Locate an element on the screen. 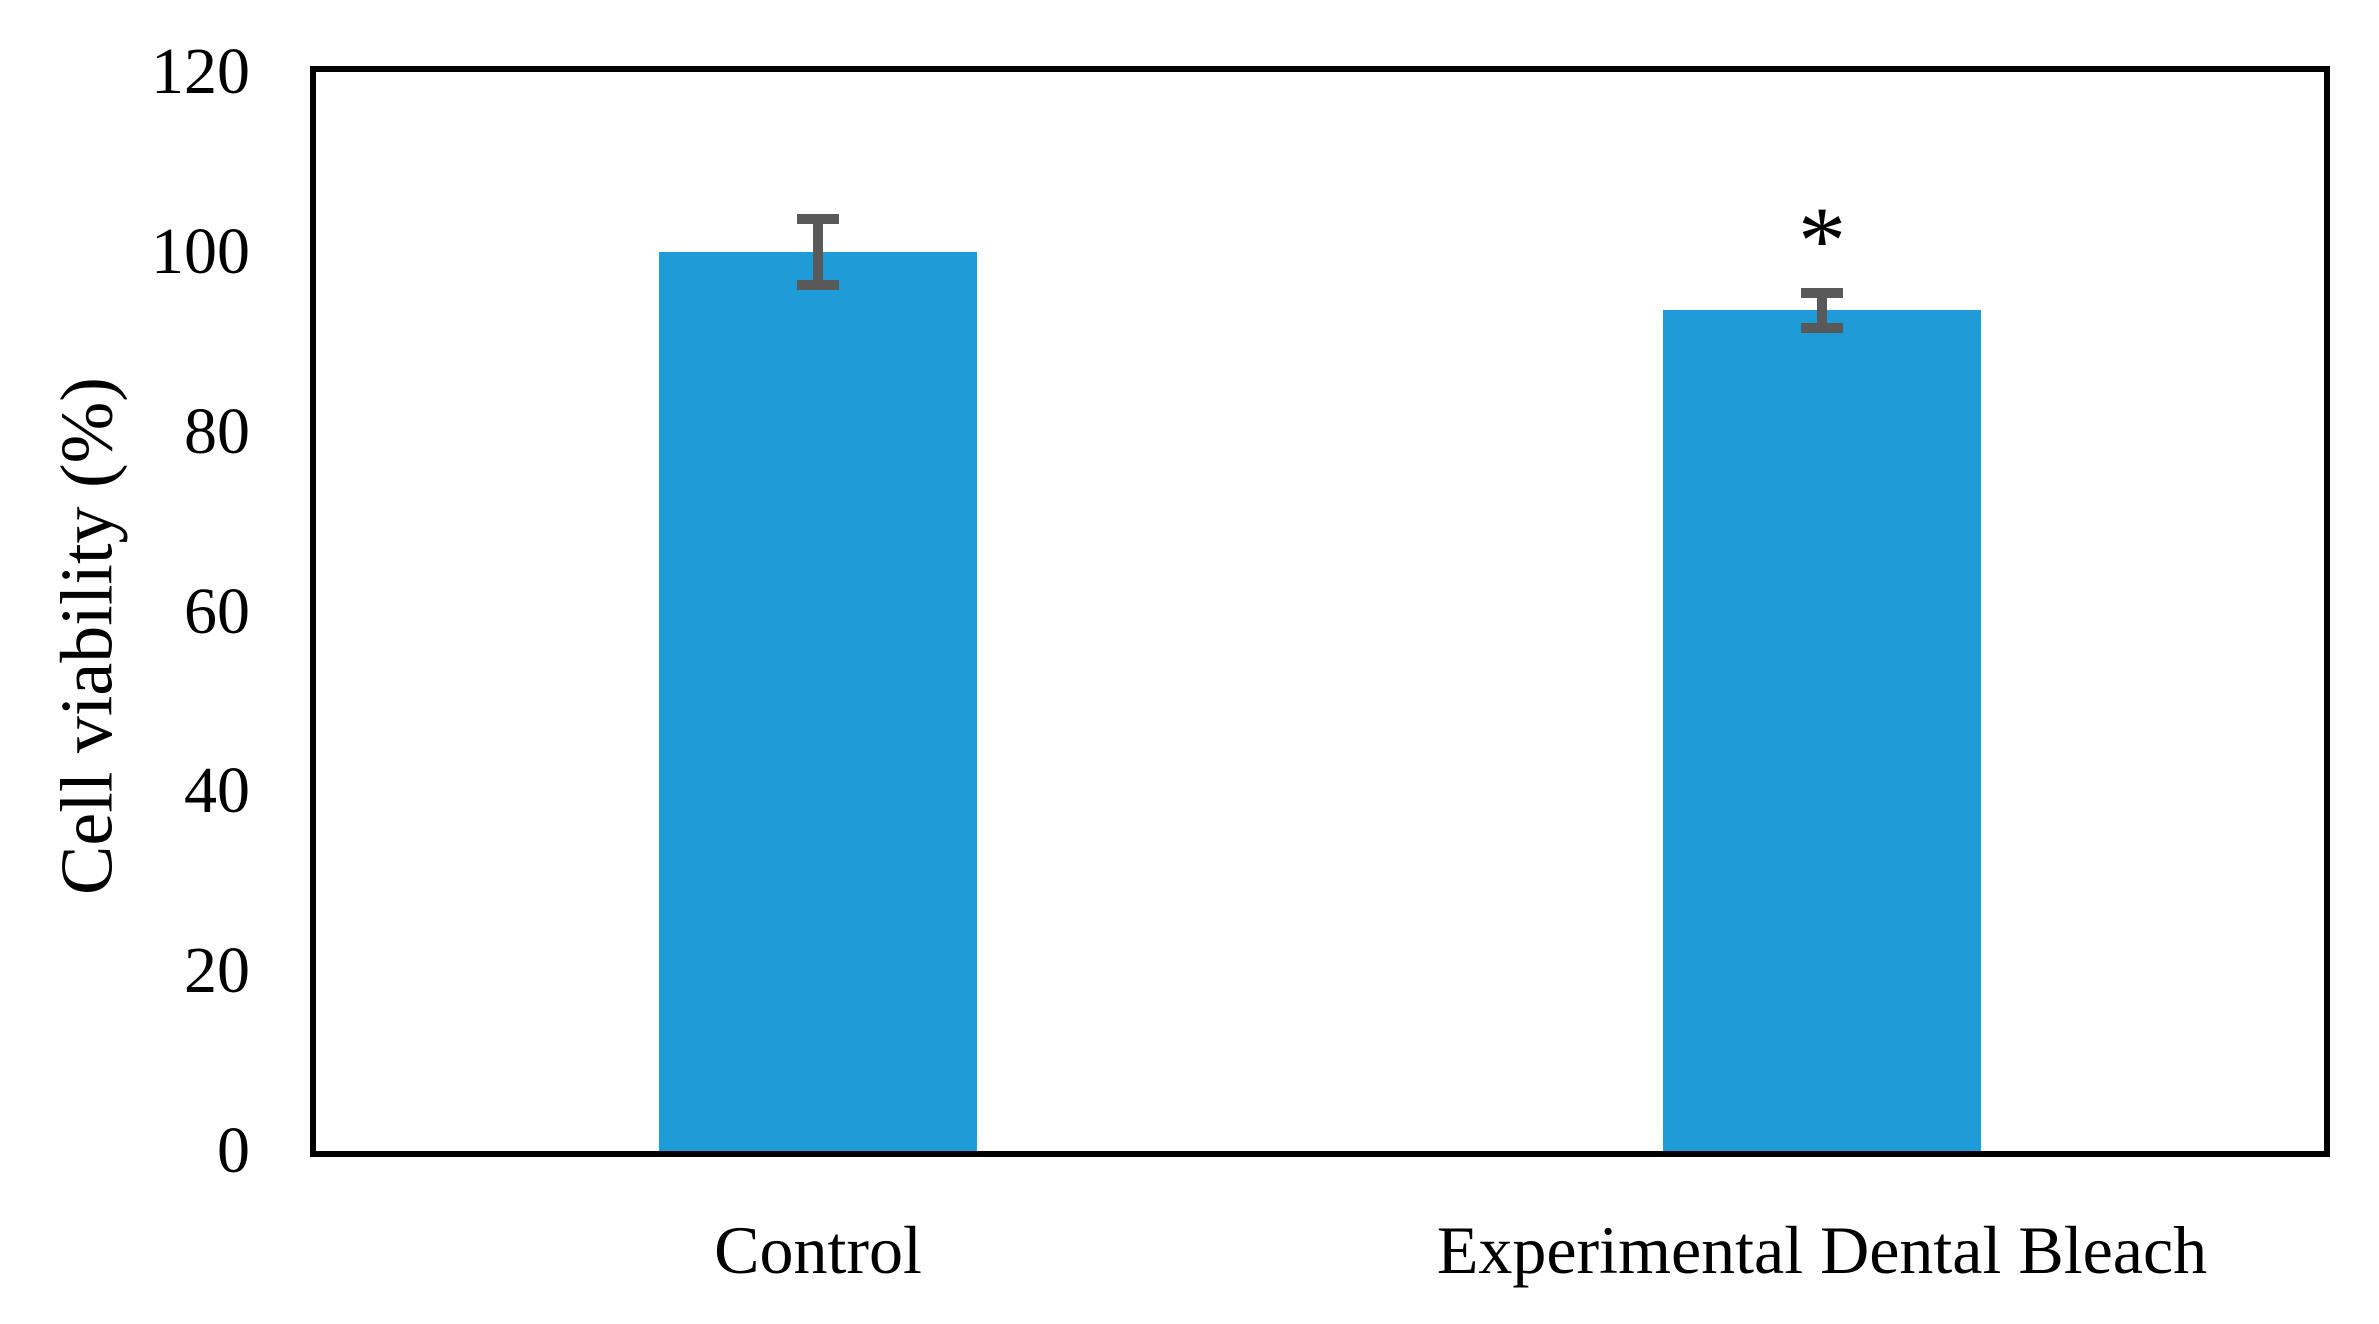 Image resolution: width=2379 pixels, height=1324 pixels. y-tick-label-100: 100 is located at coordinates (200, 251).